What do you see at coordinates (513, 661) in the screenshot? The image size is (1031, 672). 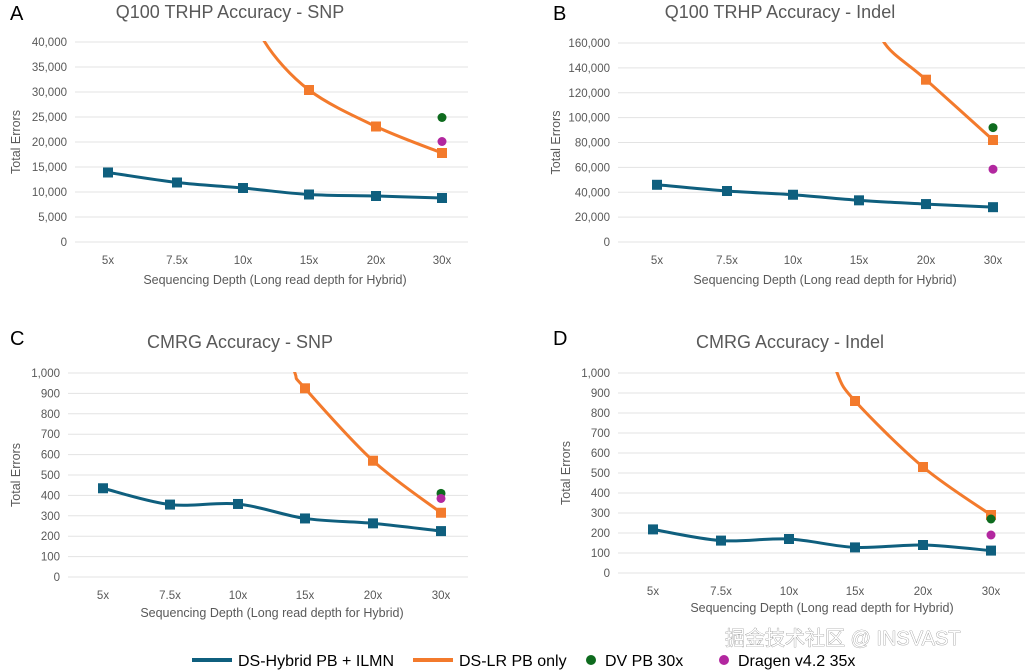 I see `legend-label: DS-LR PB only` at bounding box center [513, 661].